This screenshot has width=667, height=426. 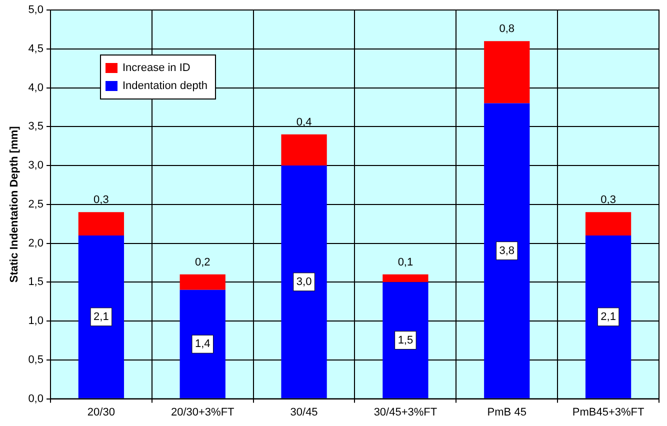 I want to click on data-label: 1,4, so click(x=202, y=344).